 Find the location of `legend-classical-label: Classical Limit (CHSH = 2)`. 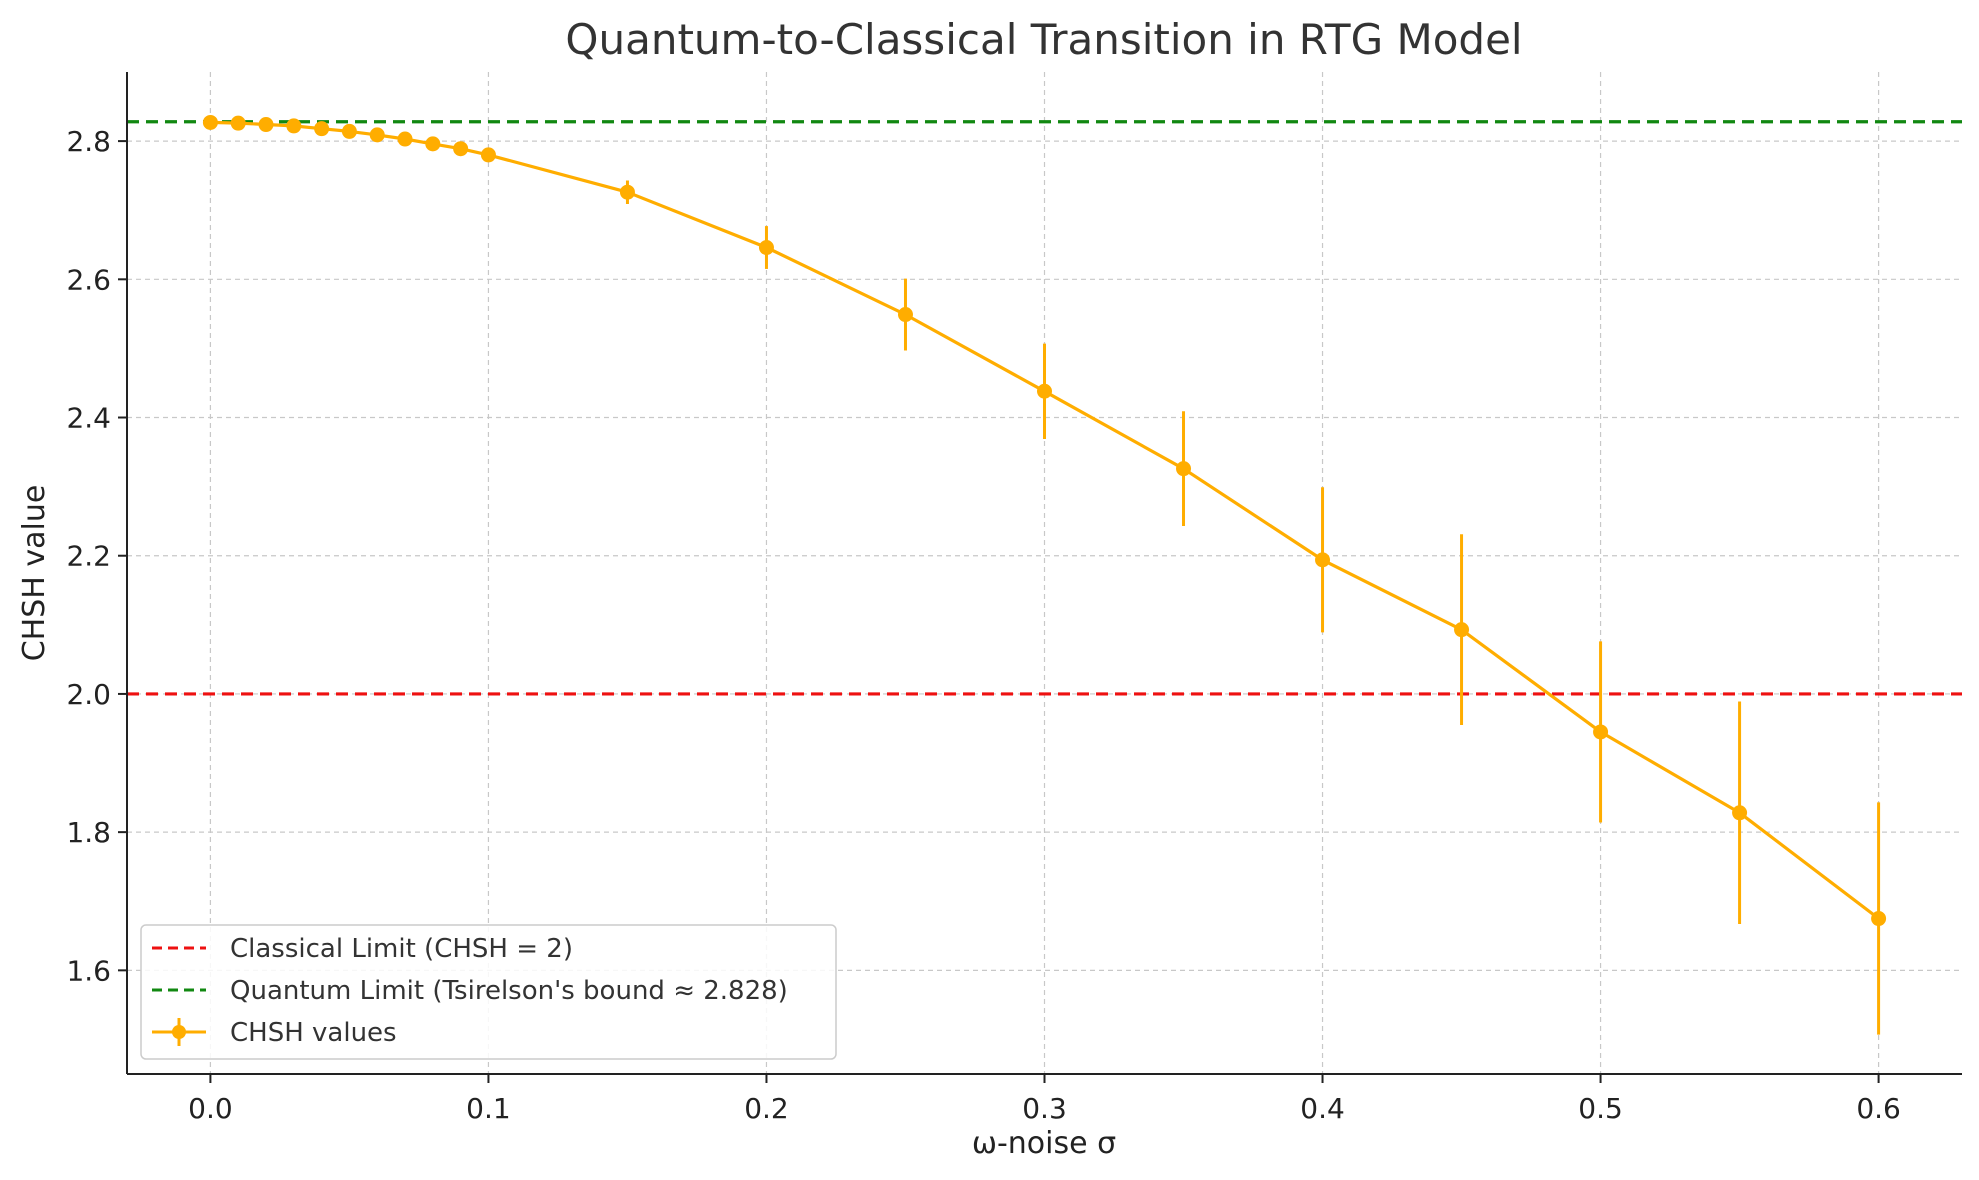

legend-classical-label: Classical Limit (CHSH = 2) is located at coordinates (401, 949).